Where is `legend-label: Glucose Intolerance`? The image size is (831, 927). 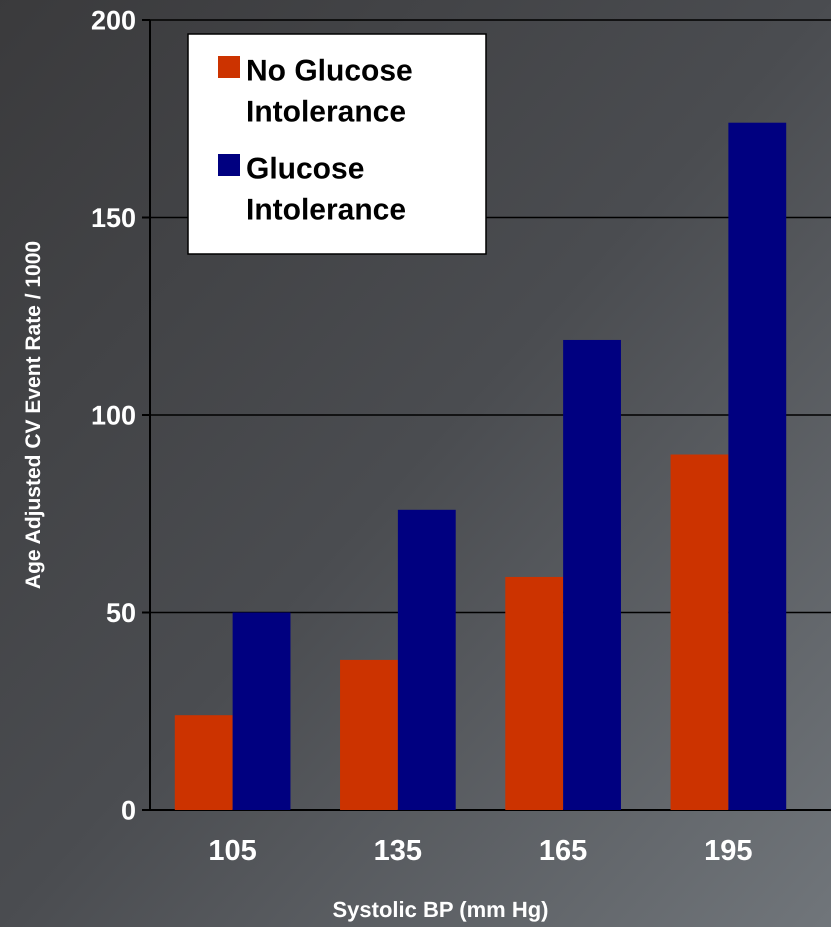 legend-label: Glucose Intolerance is located at coordinates (326, 189).